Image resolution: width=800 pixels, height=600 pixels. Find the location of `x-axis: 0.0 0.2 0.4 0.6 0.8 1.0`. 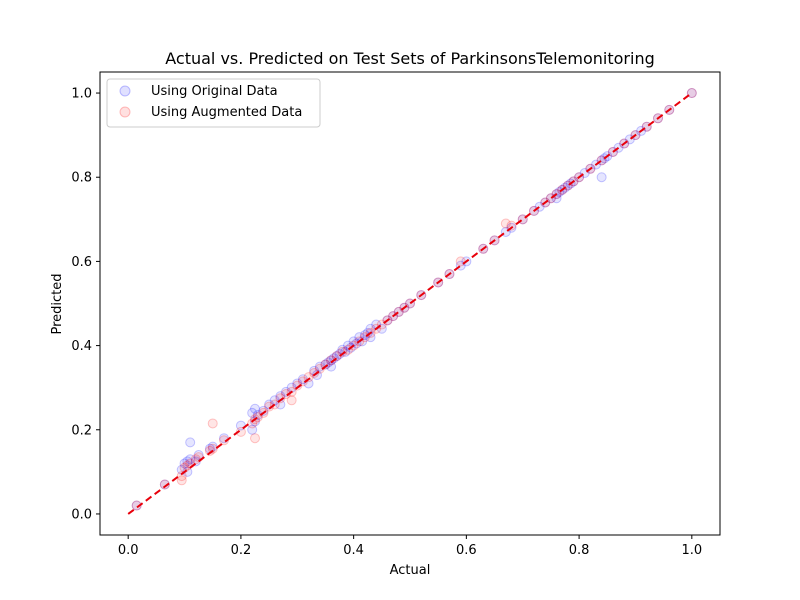

x-axis: 0.0 0.2 0.4 0.6 0.8 1.0 is located at coordinates (410, 546).